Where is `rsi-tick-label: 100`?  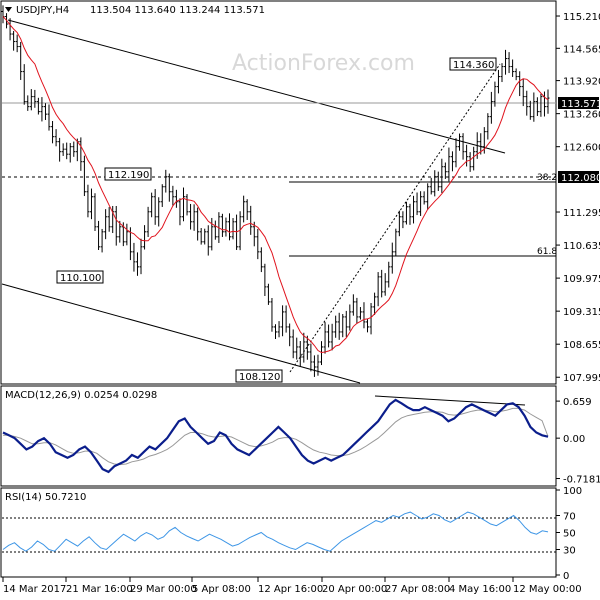
rsi-tick-label: 100 is located at coordinates (572, 491).